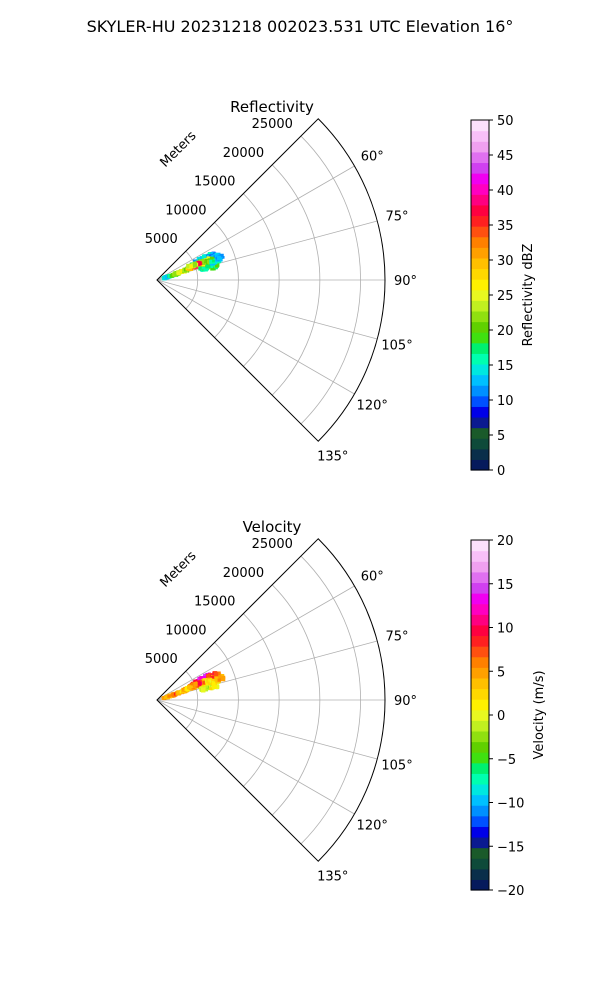  I want to click on theta-tick-label: 105°, so click(396, 345).